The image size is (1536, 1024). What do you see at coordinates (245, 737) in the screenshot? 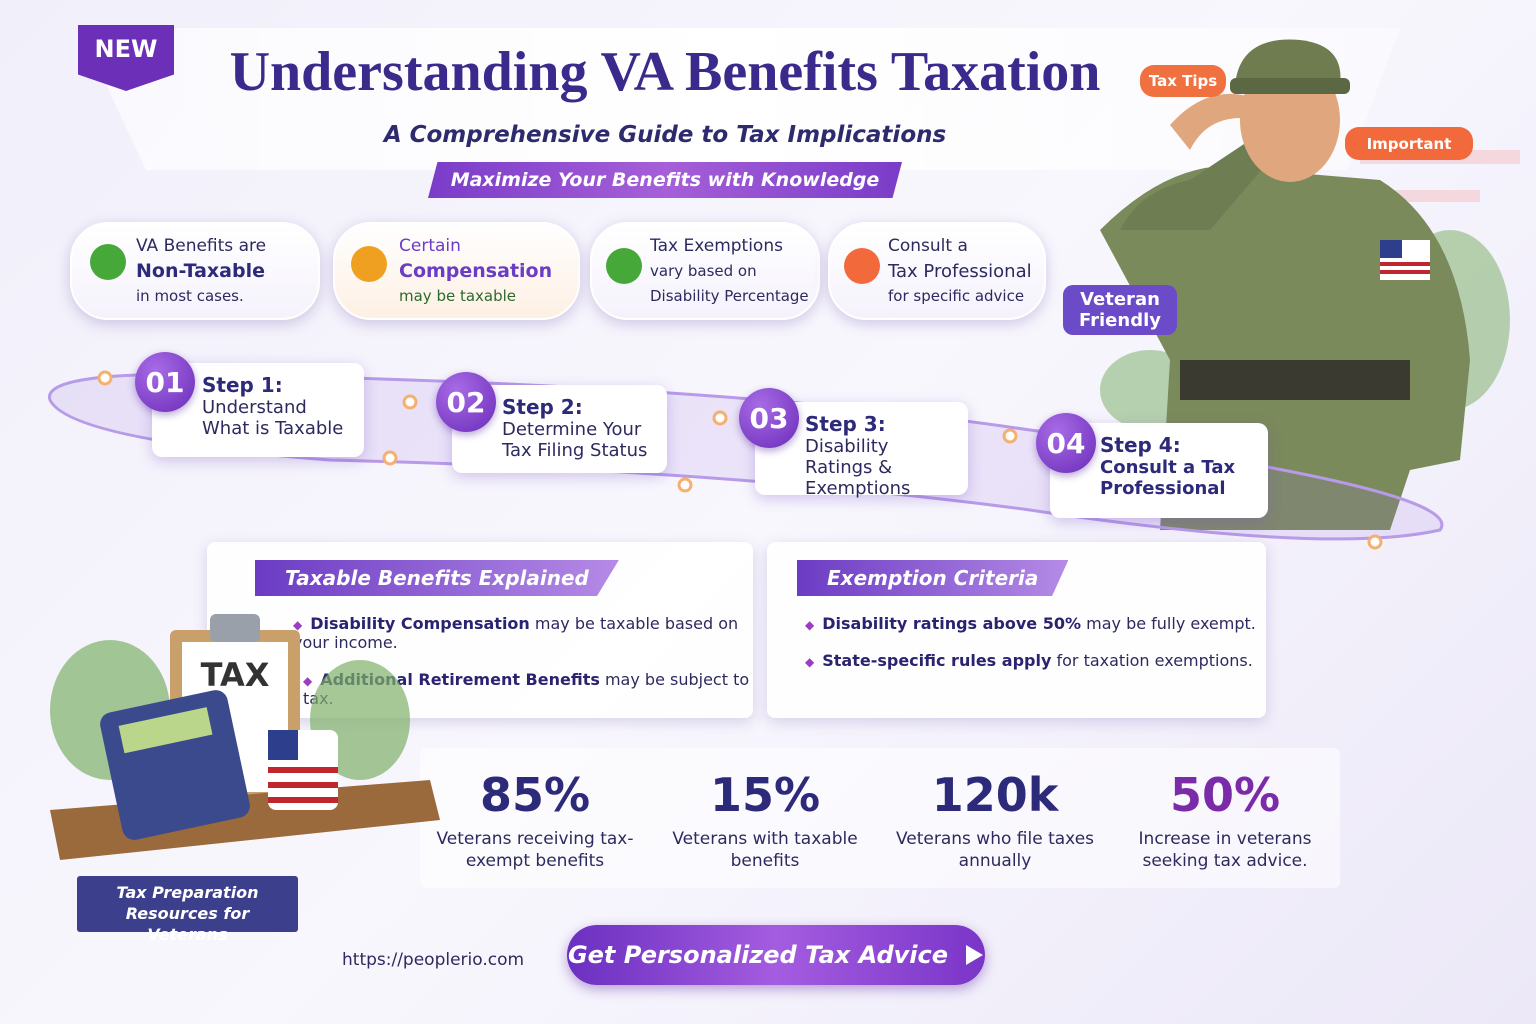
I see `desk-illustration: TAX` at bounding box center [245, 737].